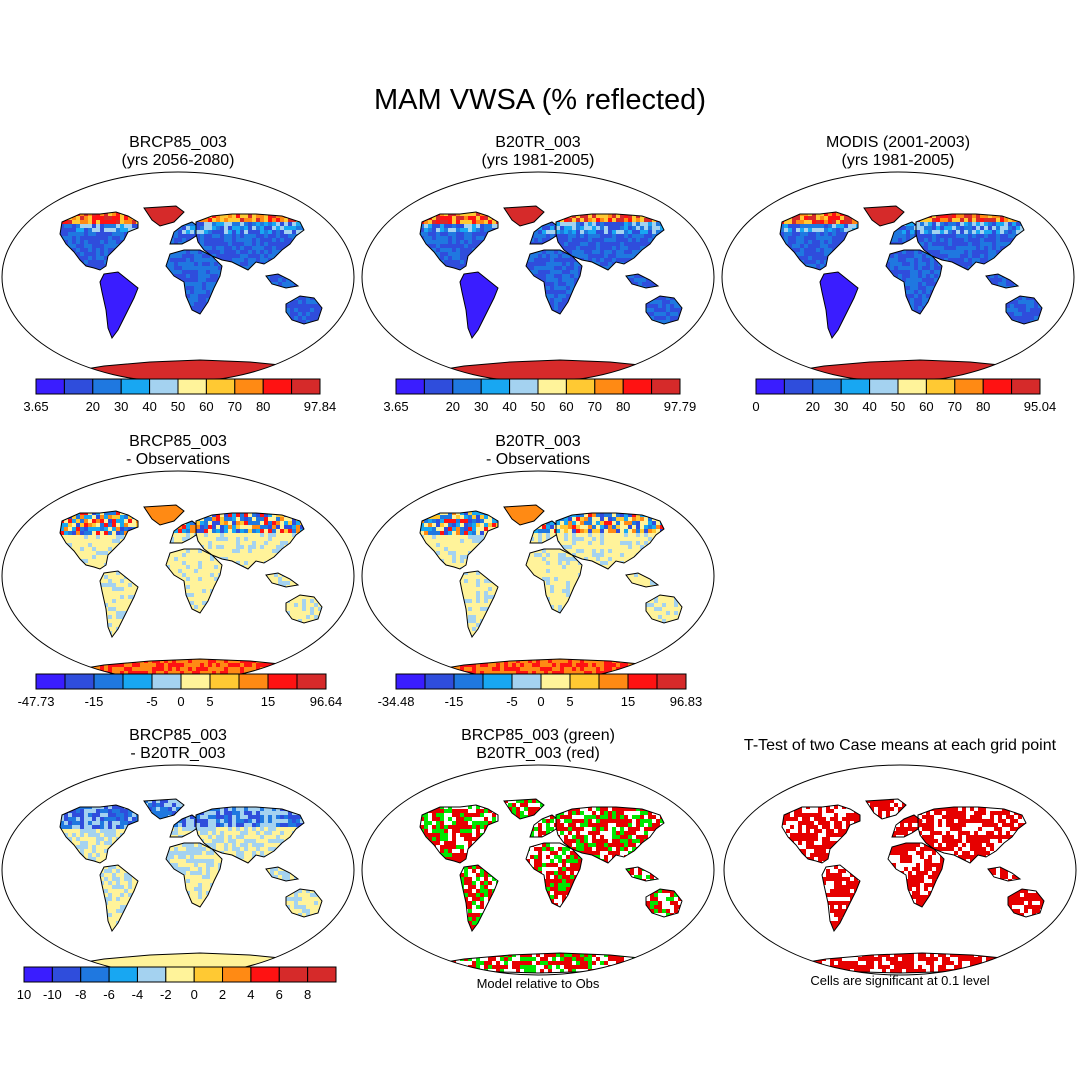 Image resolution: width=1080 pixels, height=1080 pixels. I want to click on colorbar-tick-label: 2, so click(222, 994).